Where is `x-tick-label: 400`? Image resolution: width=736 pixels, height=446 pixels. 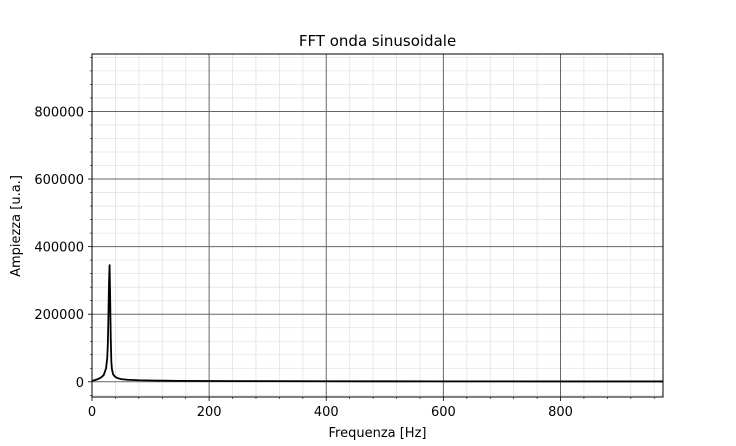
x-tick-label: 400 is located at coordinates (326, 412).